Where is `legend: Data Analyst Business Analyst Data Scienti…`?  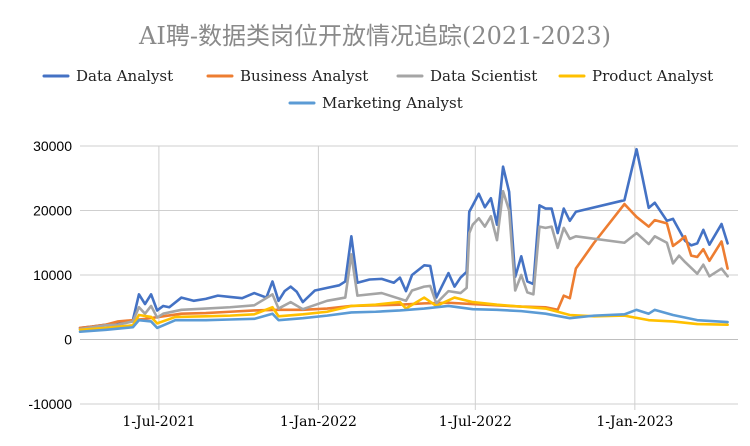 legend: Data Analyst Business Analyst Data Scienti… is located at coordinates (377, 89).